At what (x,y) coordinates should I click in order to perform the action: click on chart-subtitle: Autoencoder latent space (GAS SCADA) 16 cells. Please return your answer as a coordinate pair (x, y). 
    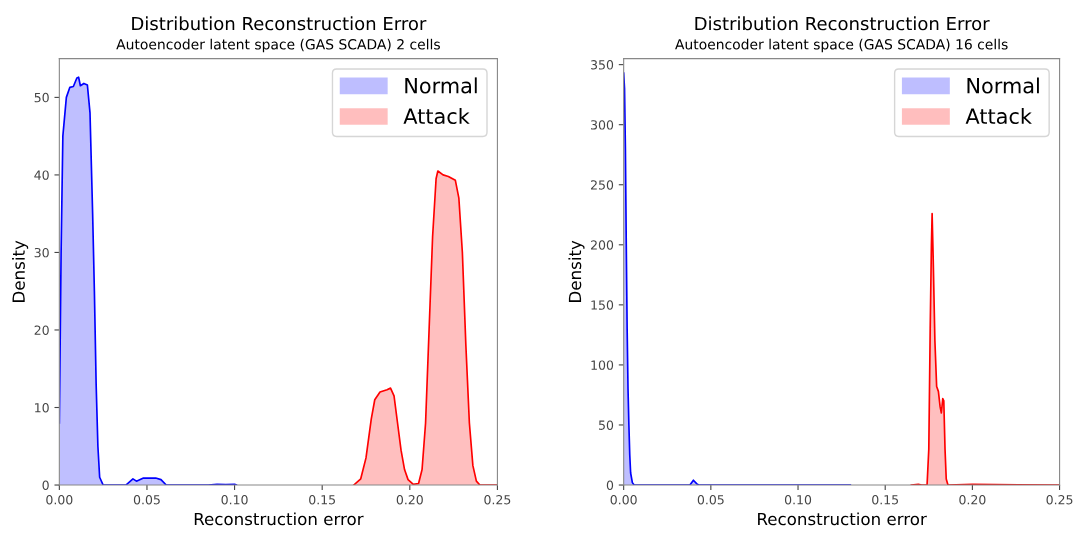
    Looking at the image, I should click on (841, 45).